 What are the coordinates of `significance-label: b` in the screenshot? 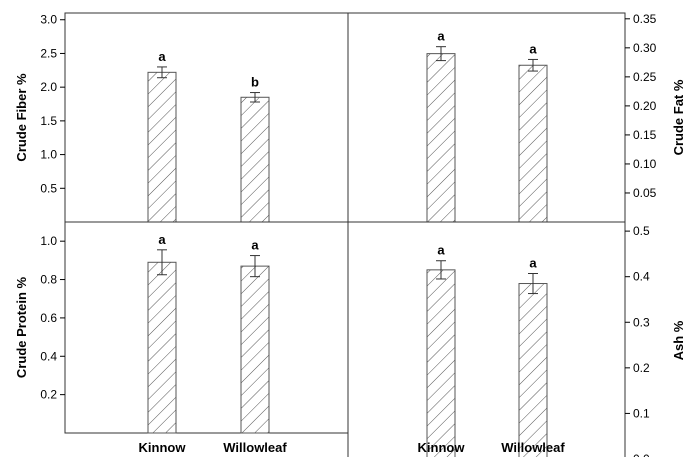 It's located at (255, 82).